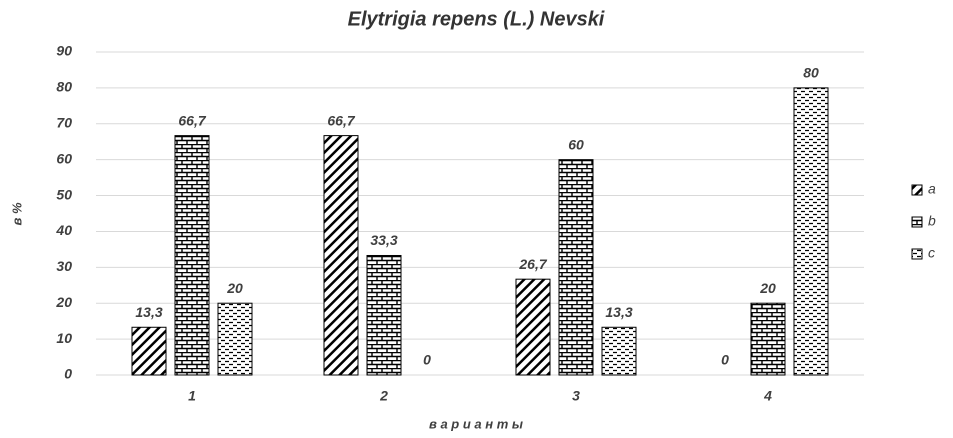 The height and width of the screenshot is (438, 953). Describe the element at coordinates (68, 374) in the screenshot. I see `y-tick-label: 0` at that location.